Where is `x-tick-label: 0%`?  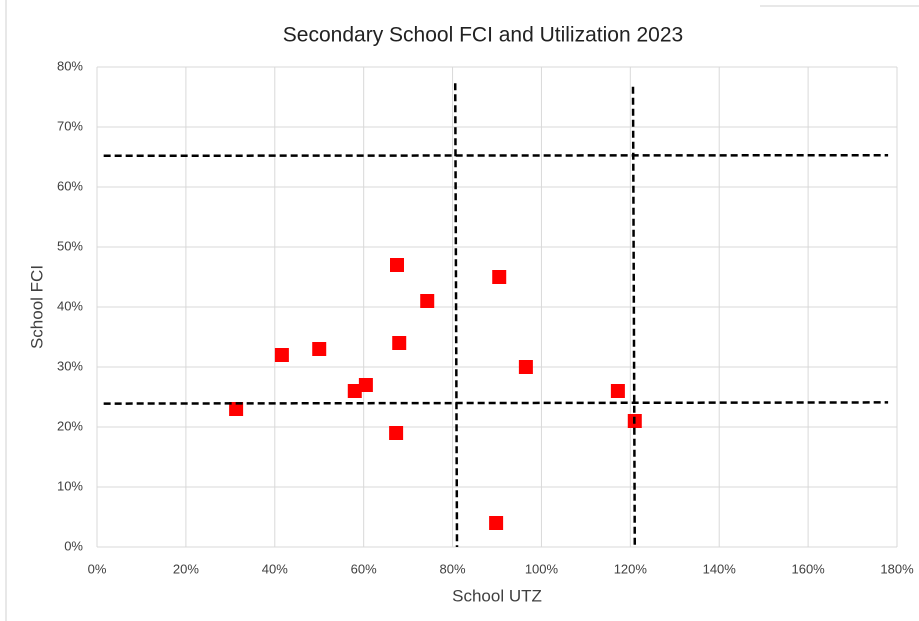
x-tick-label: 0% is located at coordinates (97, 568).